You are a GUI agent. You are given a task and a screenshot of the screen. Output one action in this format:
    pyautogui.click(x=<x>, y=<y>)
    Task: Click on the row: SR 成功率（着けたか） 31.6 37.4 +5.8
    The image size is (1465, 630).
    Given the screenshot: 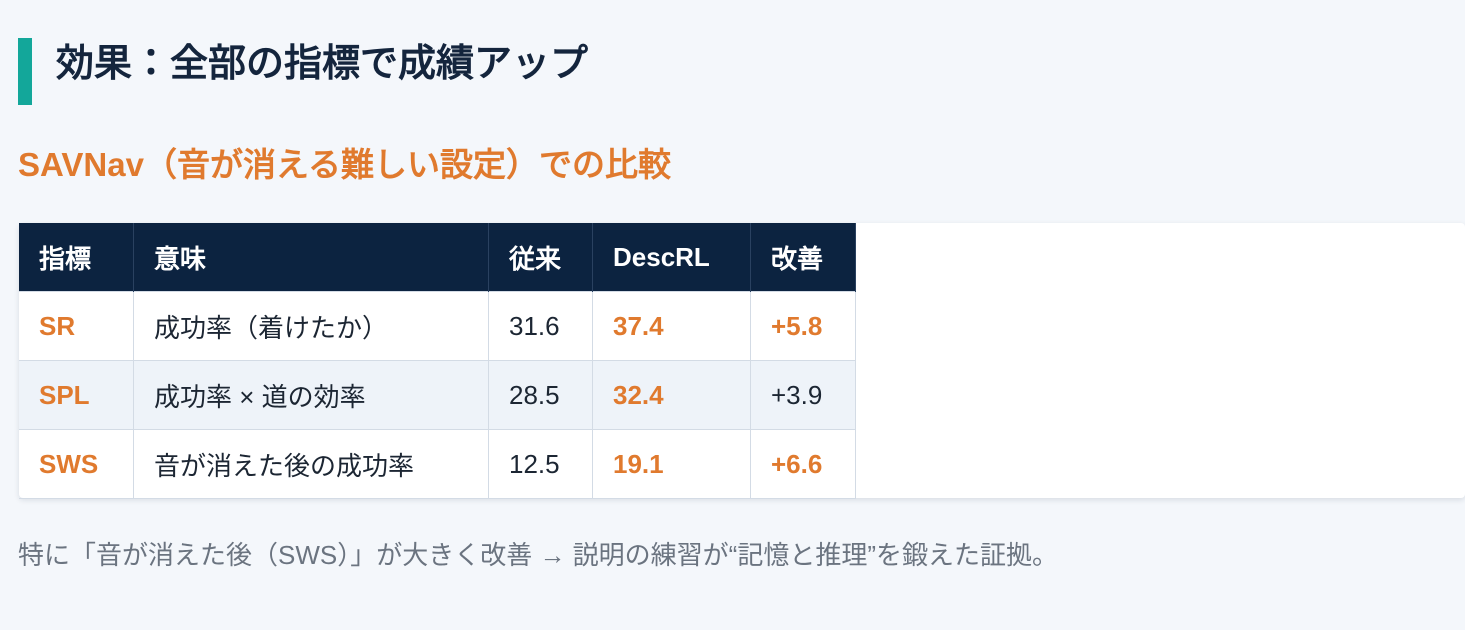 What is the action you would take?
    pyautogui.click(x=437, y=326)
    